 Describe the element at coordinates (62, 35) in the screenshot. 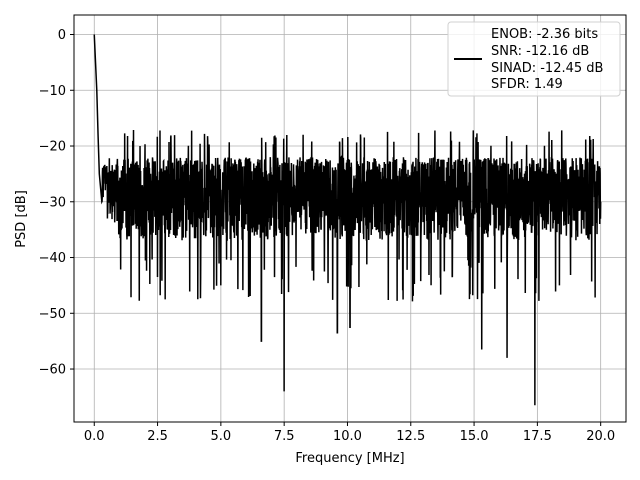

I see `y-tick-label: 0` at that location.